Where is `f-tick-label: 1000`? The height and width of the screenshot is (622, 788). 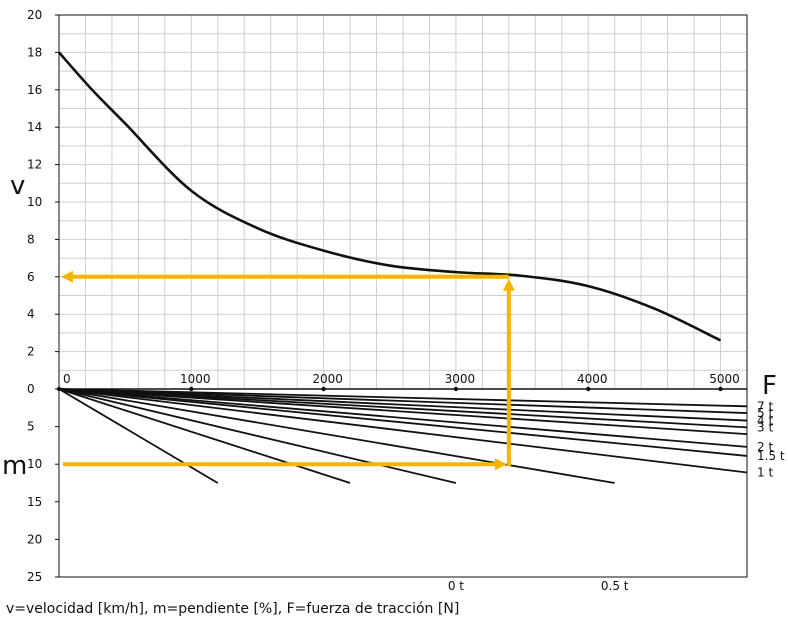 f-tick-label: 1000 is located at coordinates (195, 379).